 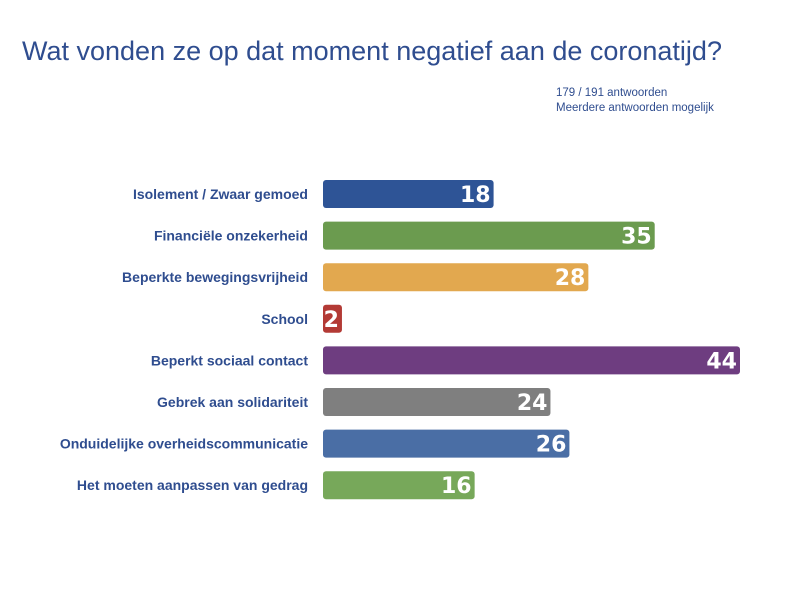 I want to click on value-label: 16, so click(x=456, y=486).